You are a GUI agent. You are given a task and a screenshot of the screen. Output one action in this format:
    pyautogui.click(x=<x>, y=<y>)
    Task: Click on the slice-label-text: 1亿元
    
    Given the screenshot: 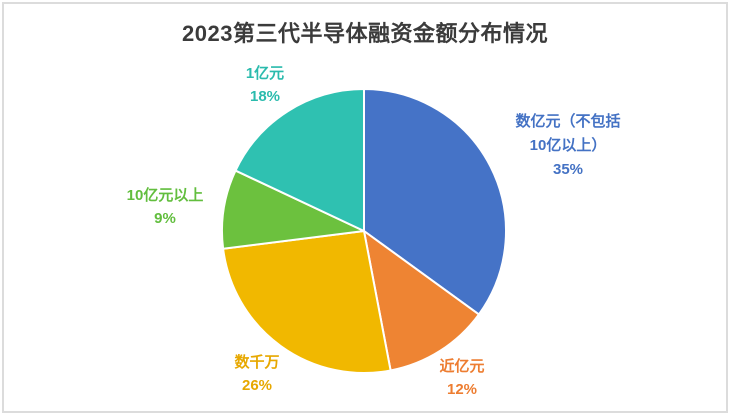 What is the action you would take?
    pyautogui.click(x=265, y=73)
    